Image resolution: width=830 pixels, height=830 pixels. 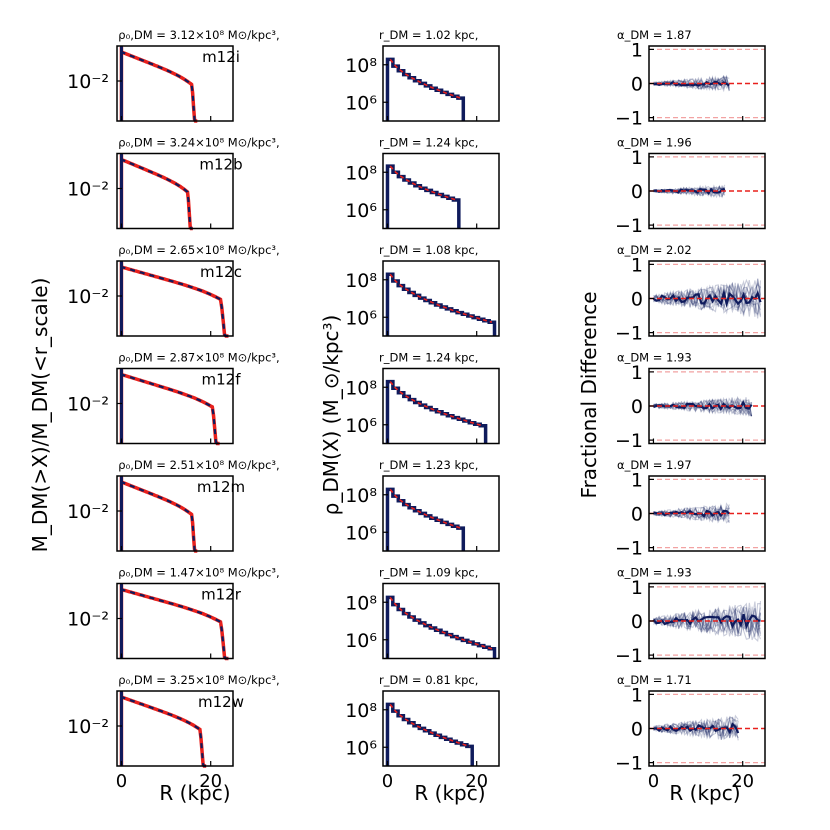 What do you see at coordinates (221, 272) in the screenshot?
I see `halo-label: m12c` at bounding box center [221, 272].